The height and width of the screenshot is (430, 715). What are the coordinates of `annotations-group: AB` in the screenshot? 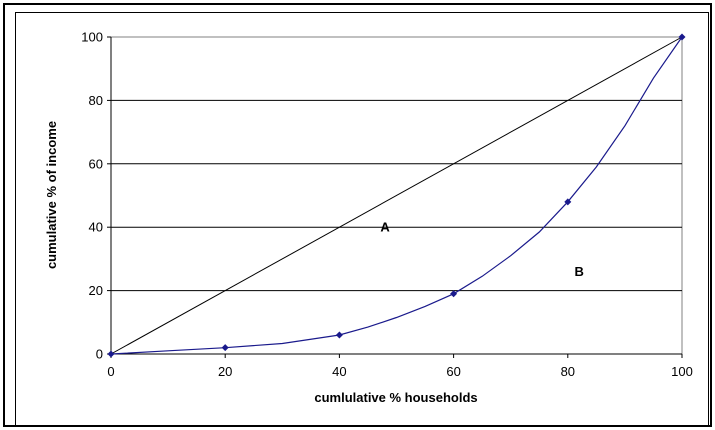 It's located at (482, 249).